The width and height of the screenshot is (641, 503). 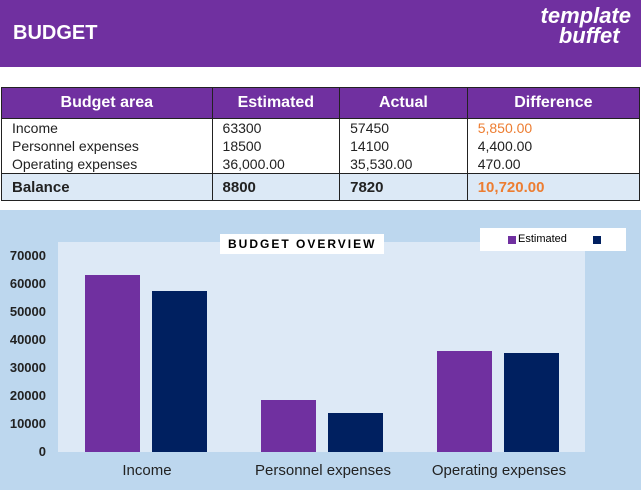 I want to click on y-tick-label: 10000, so click(x=27, y=423).